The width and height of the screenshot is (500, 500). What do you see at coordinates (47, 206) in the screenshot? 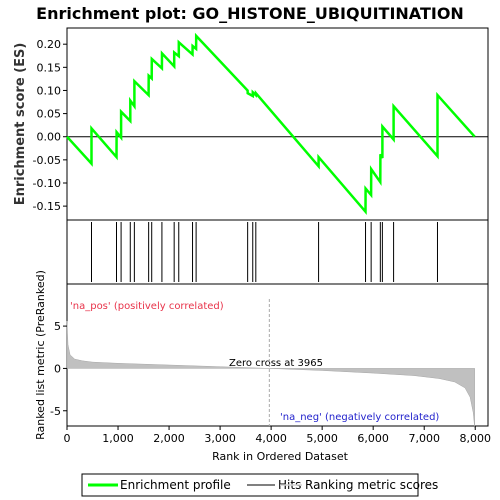
I see `es-y-tick-label: -0.15` at bounding box center [47, 206].